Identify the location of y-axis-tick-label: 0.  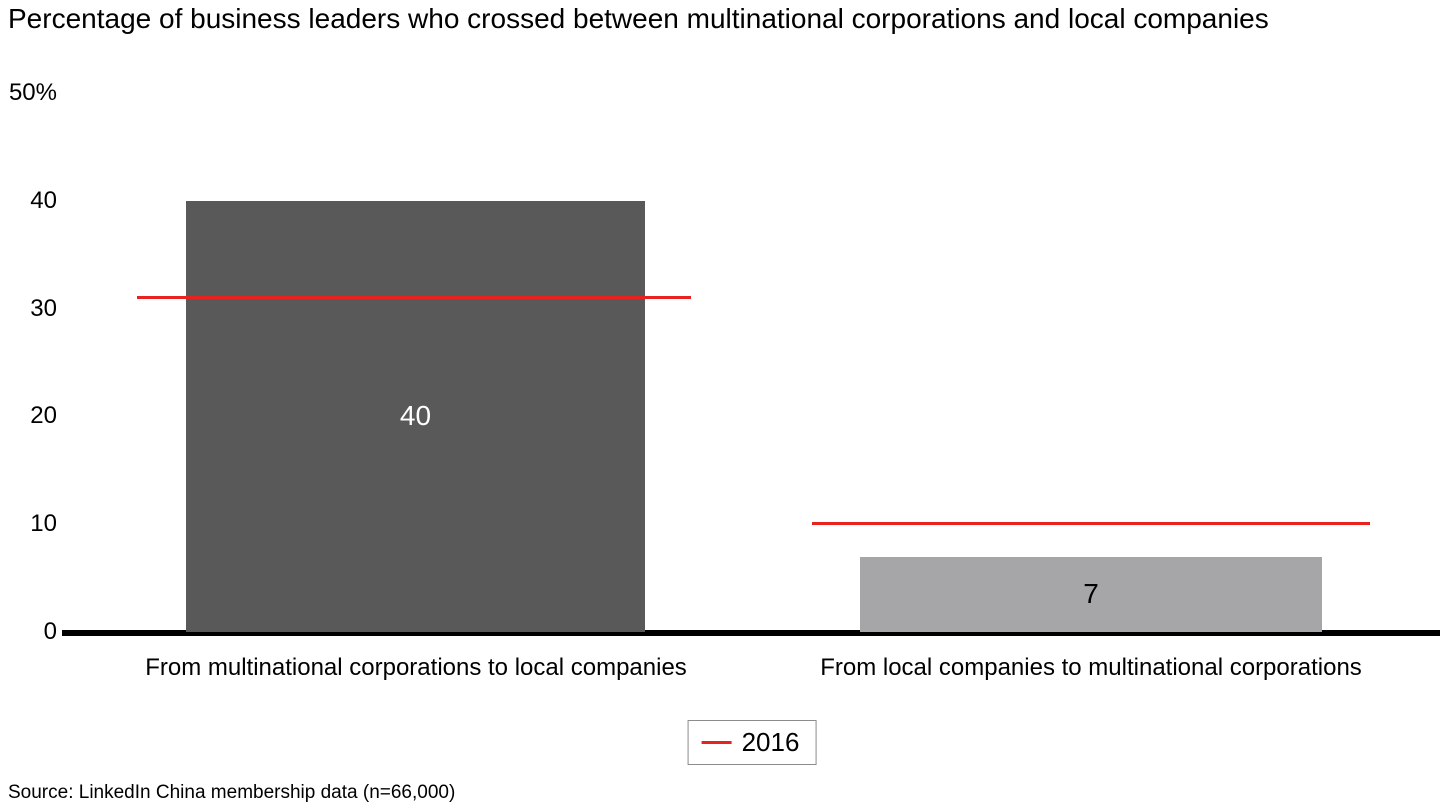
(50, 631).